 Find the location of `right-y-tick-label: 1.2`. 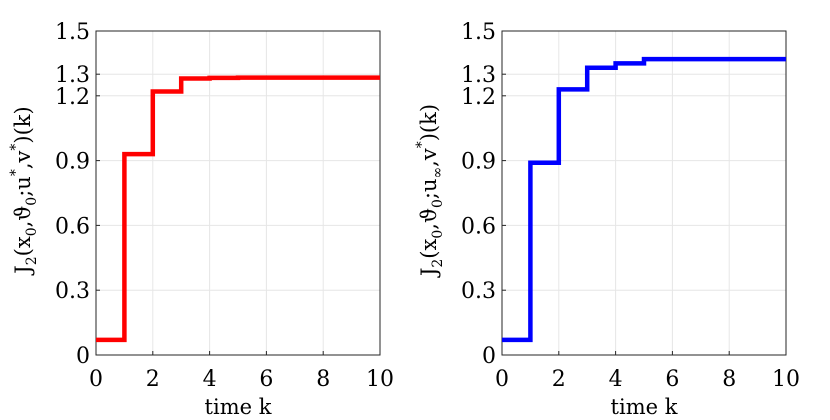

right-y-tick-label: 1.2 is located at coordinates (478, 97).